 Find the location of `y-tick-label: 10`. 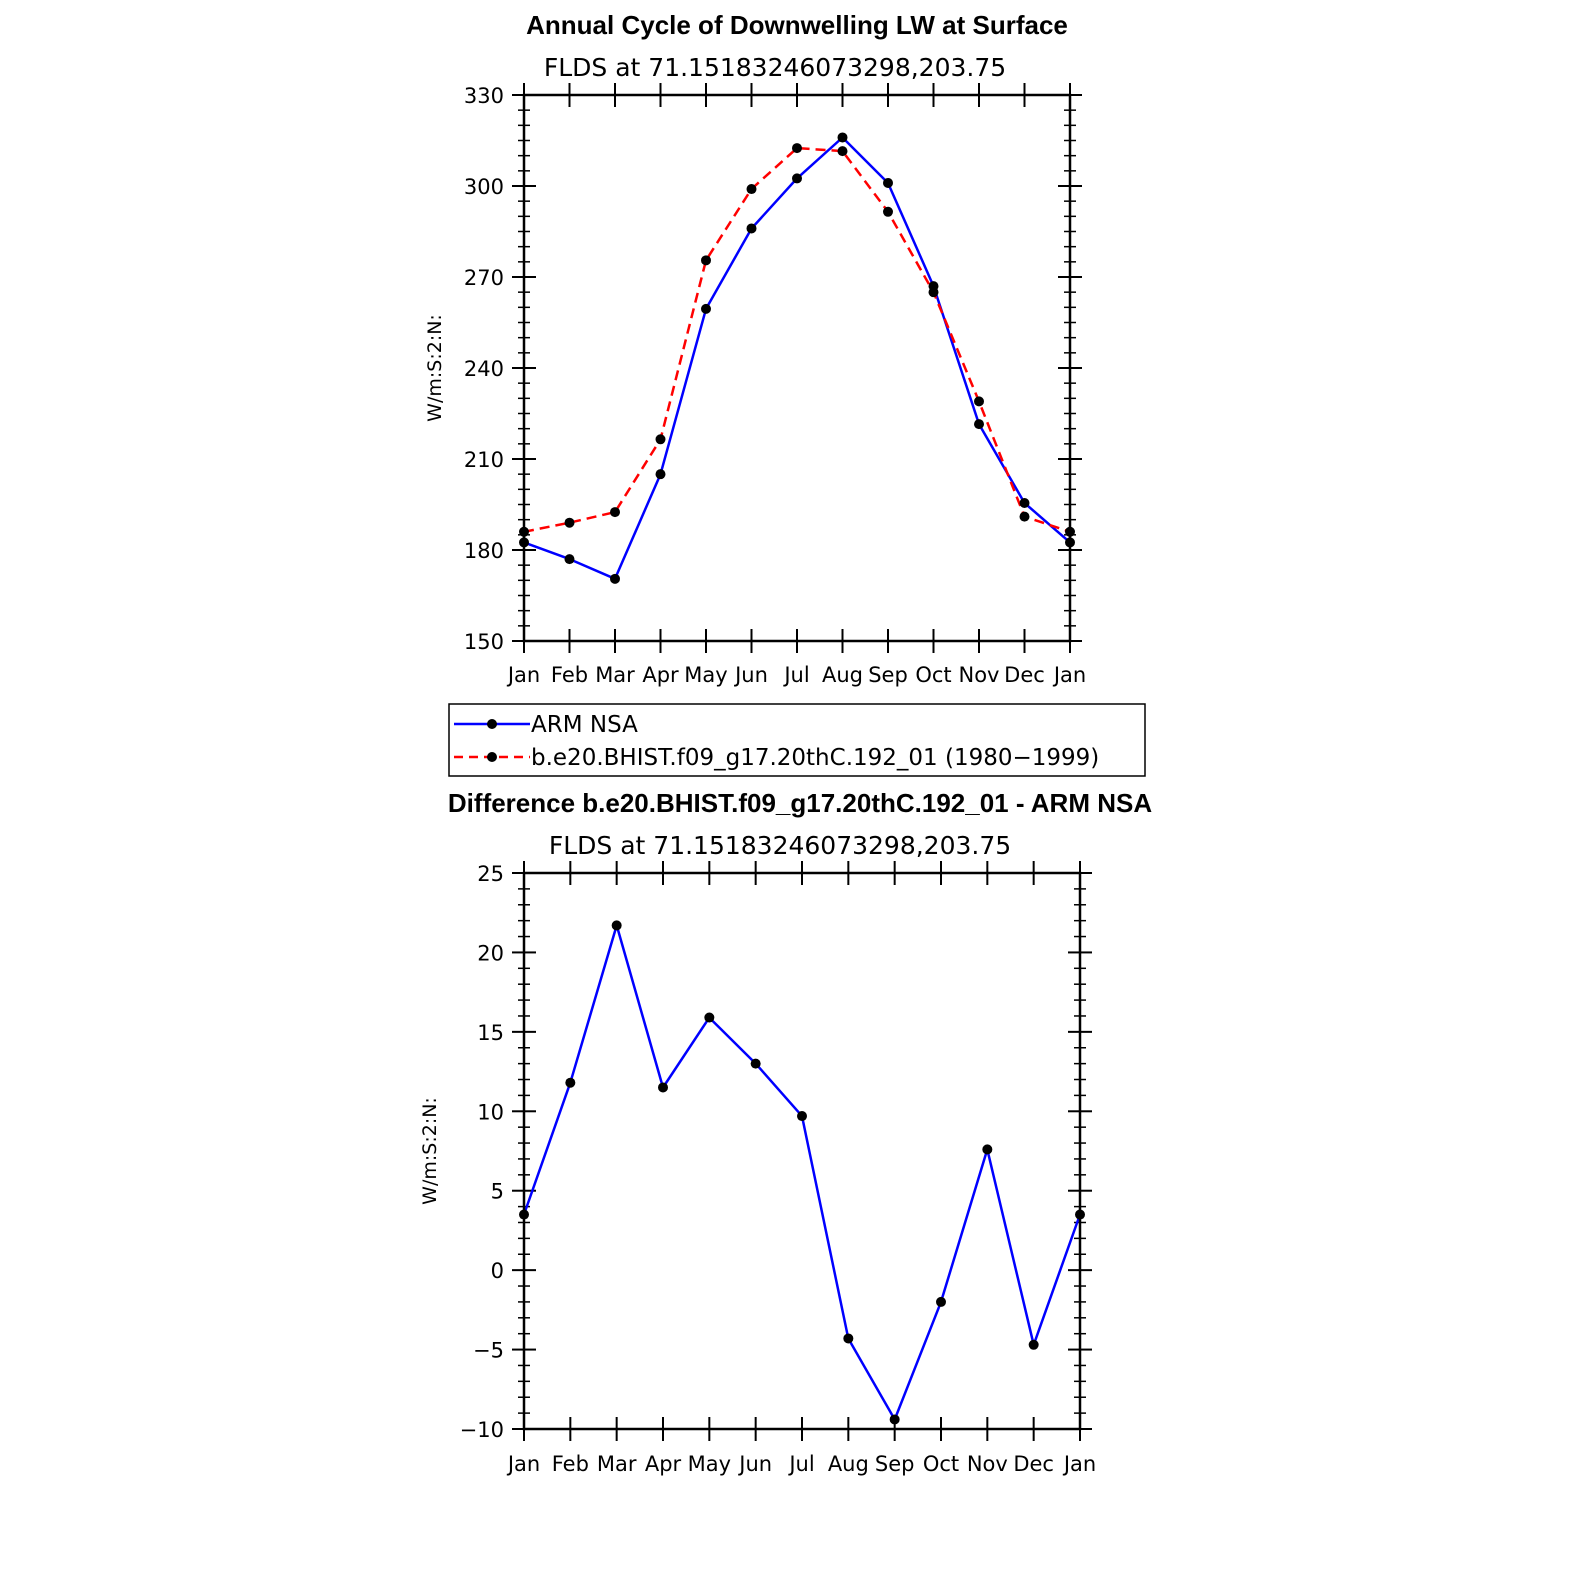

y-tick-label: 10 is located at coordinates (490, 1112).